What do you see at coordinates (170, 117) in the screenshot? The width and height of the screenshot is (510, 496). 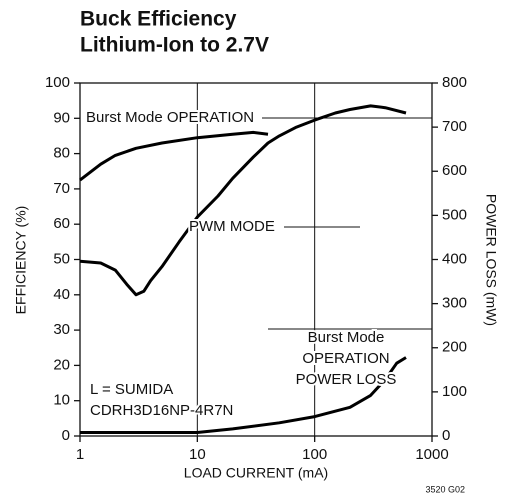 I see `annotation: Burst Mode OPERATION` at bounding box center [170, 117].